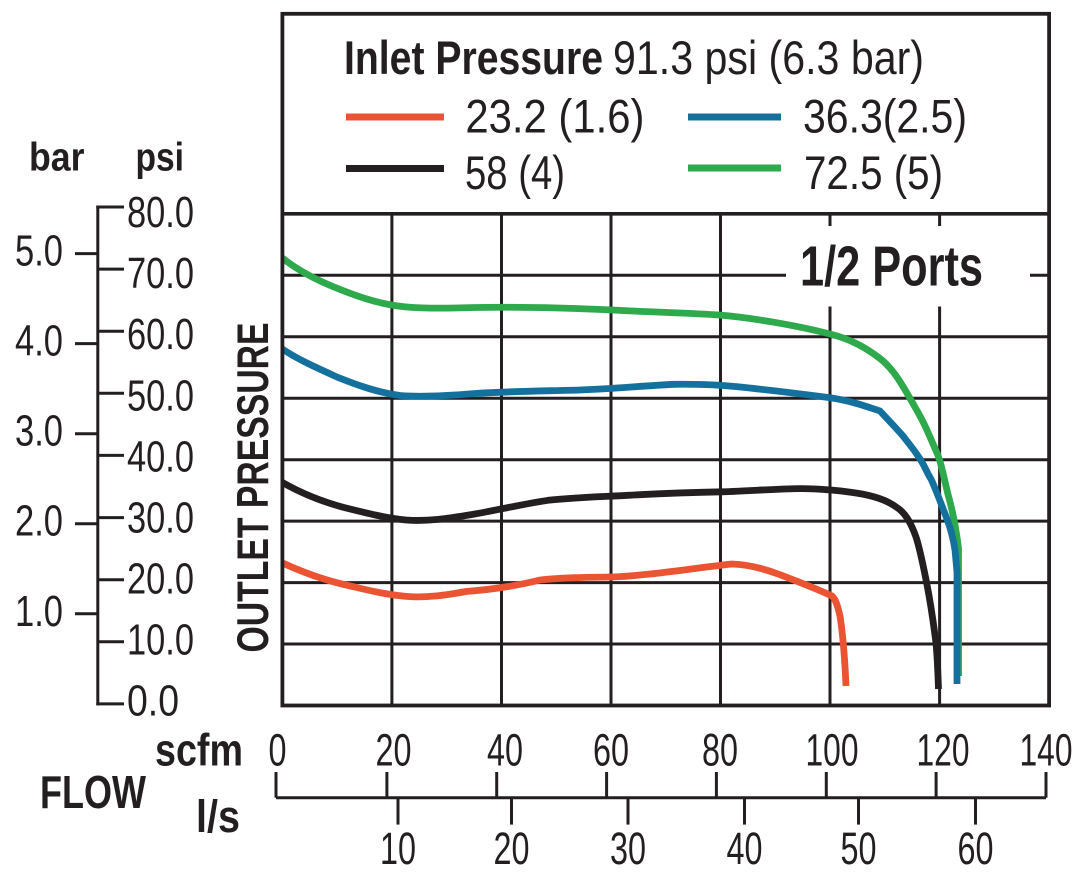 This screenshot has height=877, width=1085. I want to click on svg-text: FLOW, so click(93, 792).